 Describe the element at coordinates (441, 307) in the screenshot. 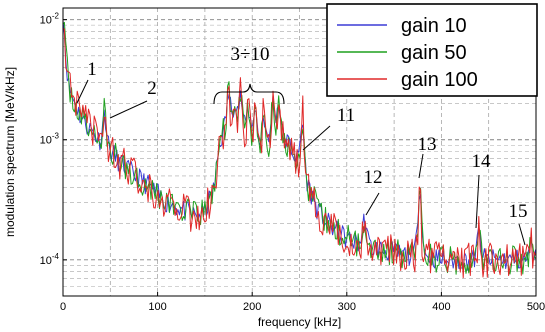

I see `x-tick-label: 400` at that location.